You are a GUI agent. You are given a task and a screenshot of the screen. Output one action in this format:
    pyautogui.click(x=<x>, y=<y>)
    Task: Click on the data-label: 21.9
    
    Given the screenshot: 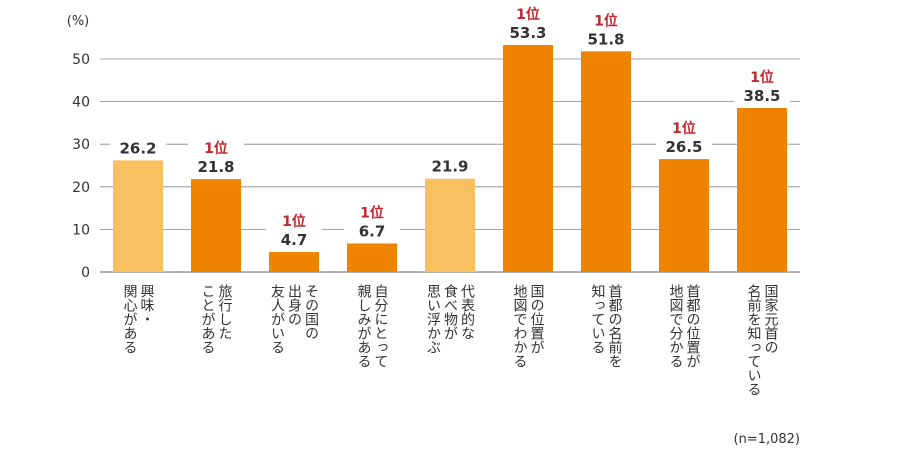 What is the action you would take?
    pyautogui.click(x=449, y=167)
    